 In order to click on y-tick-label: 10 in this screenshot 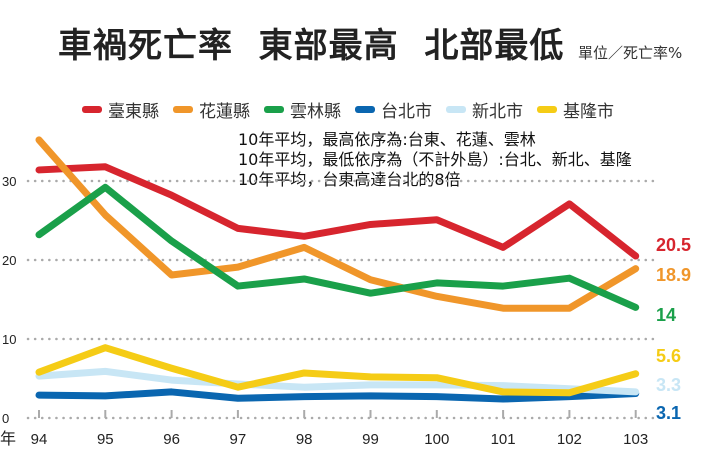, I will do `click(9, 339)`.